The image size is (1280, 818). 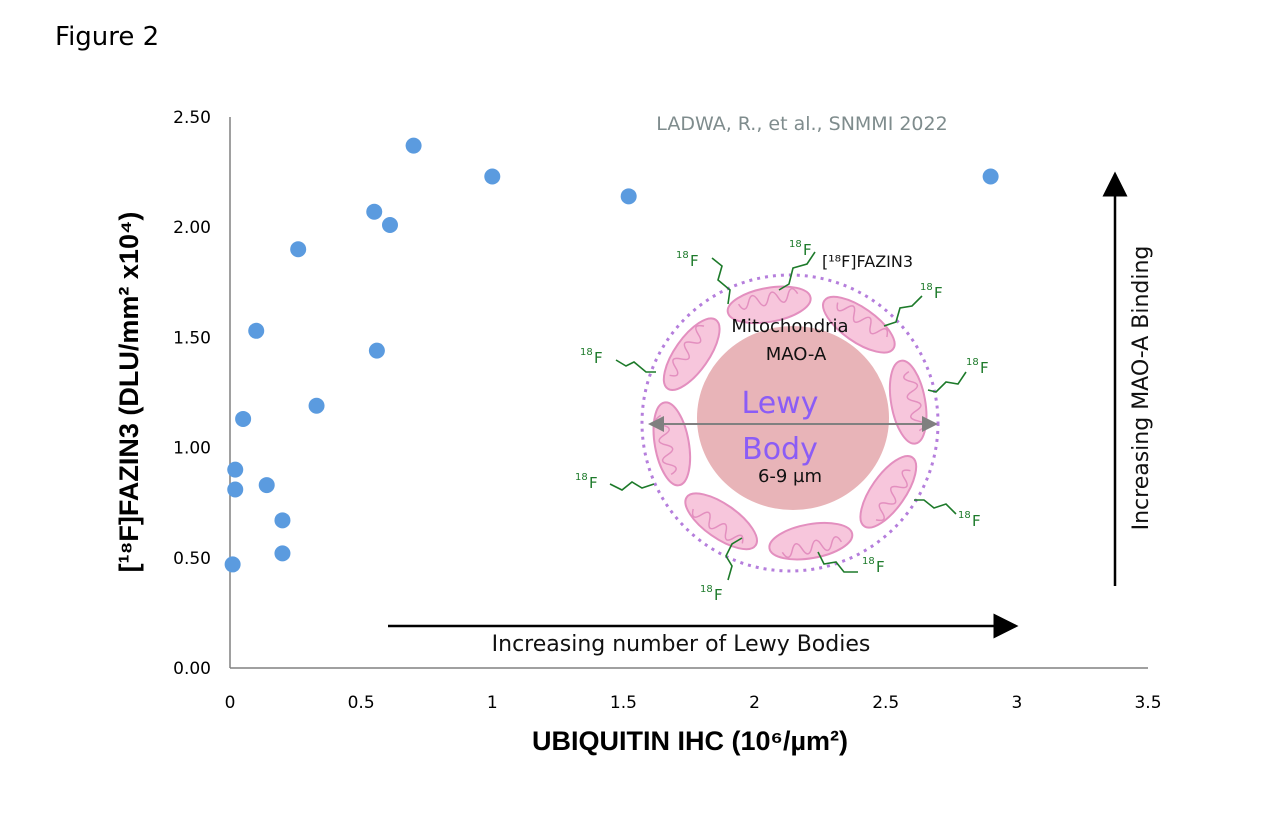 I want to click on size-label: 6-9 µm, so click(x=790, y=476).